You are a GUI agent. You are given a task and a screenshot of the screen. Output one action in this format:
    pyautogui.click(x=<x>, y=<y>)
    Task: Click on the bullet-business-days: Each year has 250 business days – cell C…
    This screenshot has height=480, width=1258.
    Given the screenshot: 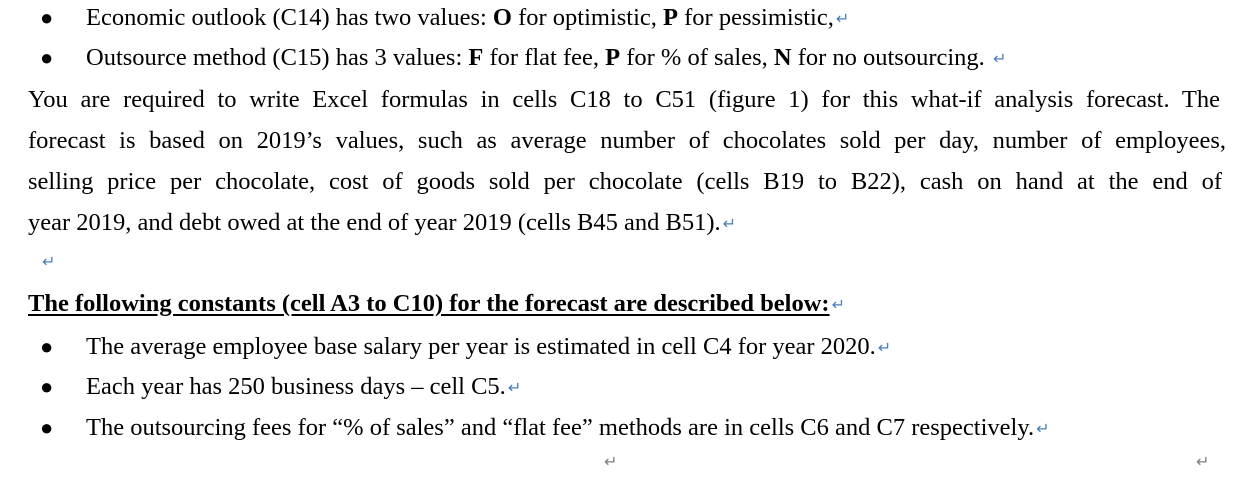 What is the action you would take?
    pyautogui.click(x=303, y=387)
    